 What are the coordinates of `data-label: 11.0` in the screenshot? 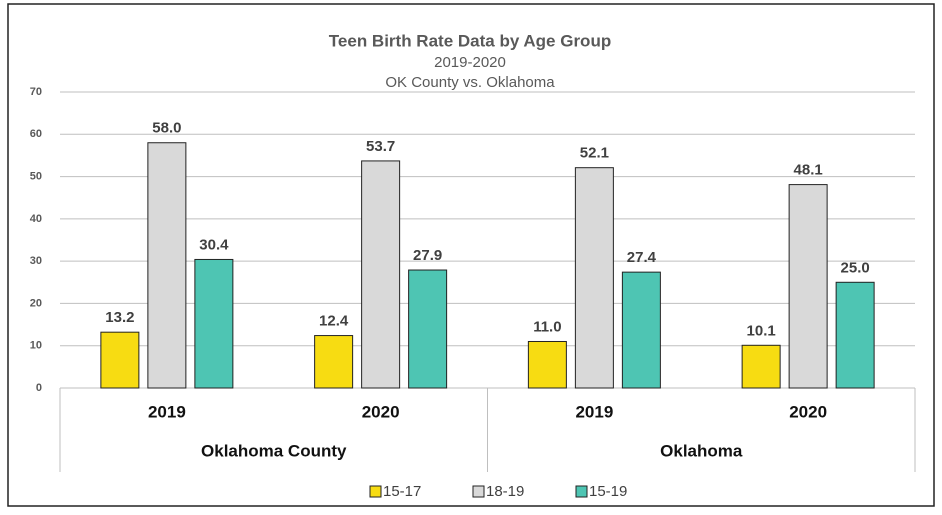 It's located at (547, 326).